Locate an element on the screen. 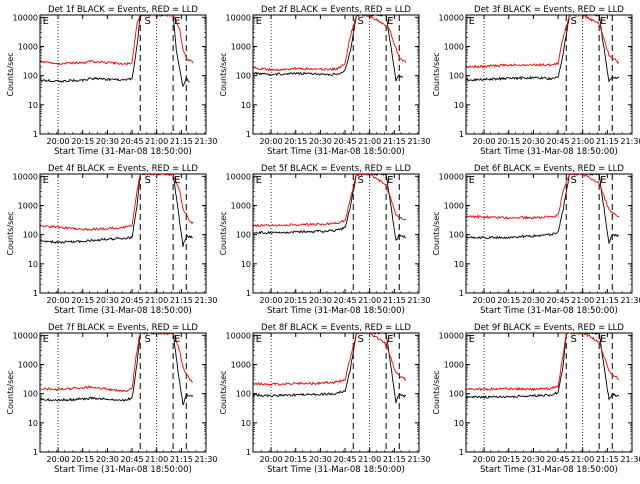 Image resolution: width=640 pixels, height=484 pixels. panel-title: Det 7f BLACK = Events, RED = LLD is located at coordinates (123, 328).